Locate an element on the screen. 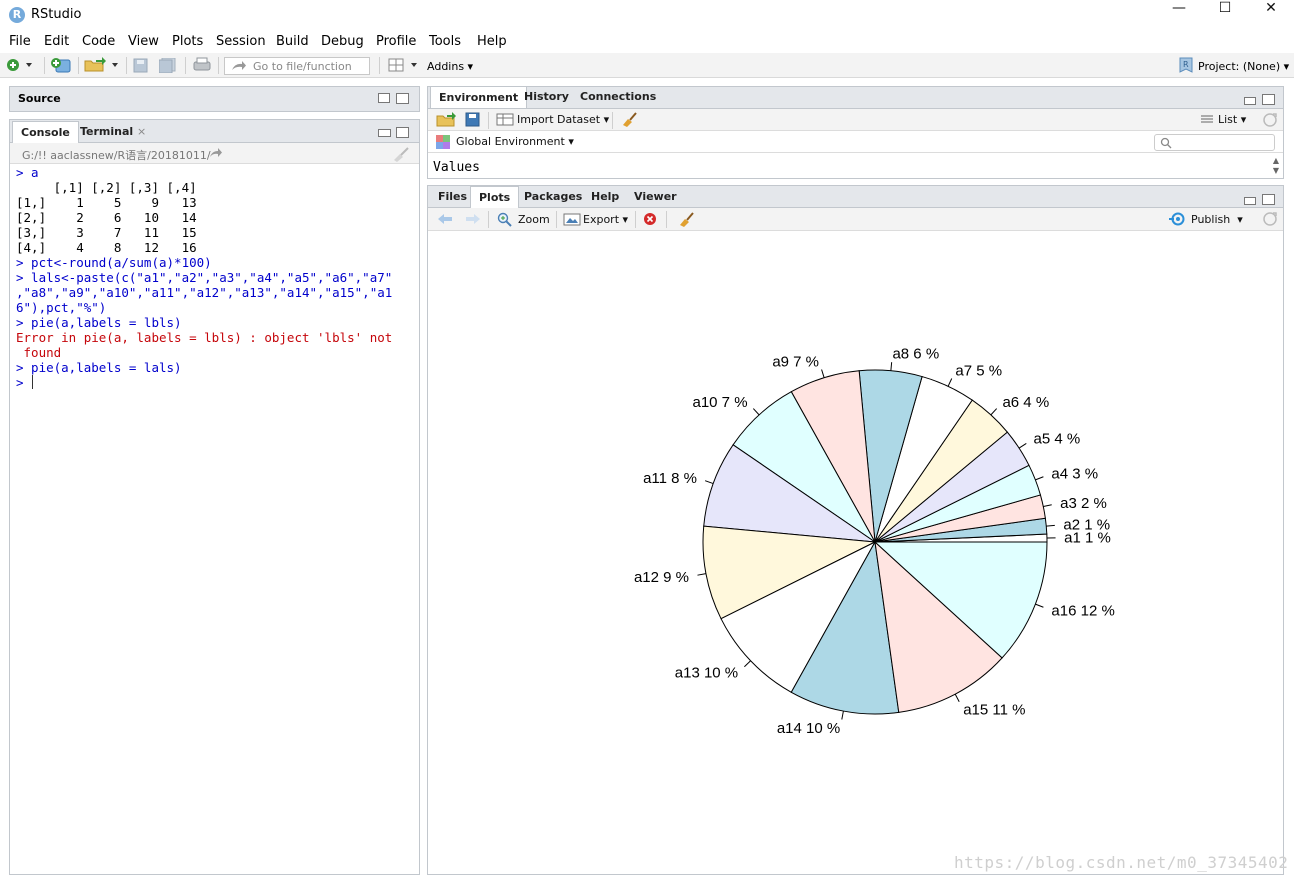 The height and width of the screenshot is (883, 1294). menu-plots: Plots is located at coordinates (188, 41).